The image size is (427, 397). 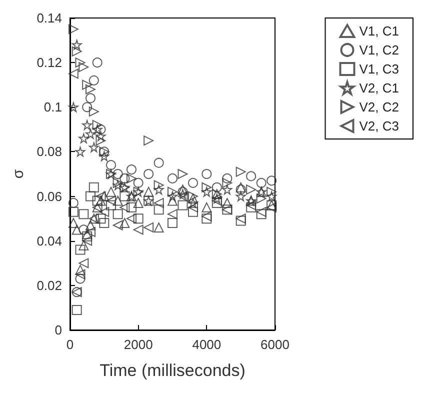 I want to click on y-tick-label: 0.1, so click(x=53, y=107).